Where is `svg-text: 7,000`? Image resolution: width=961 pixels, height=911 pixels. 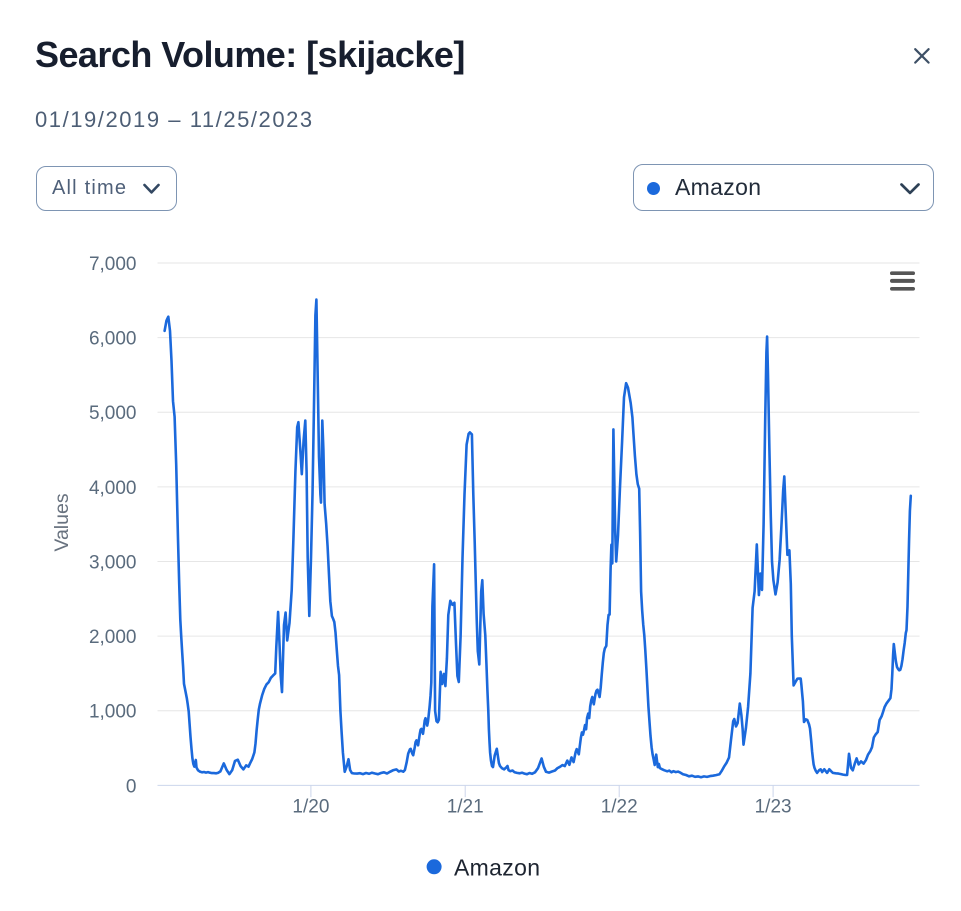 svg-text: 7,000 is located at coordinates (113, 264).